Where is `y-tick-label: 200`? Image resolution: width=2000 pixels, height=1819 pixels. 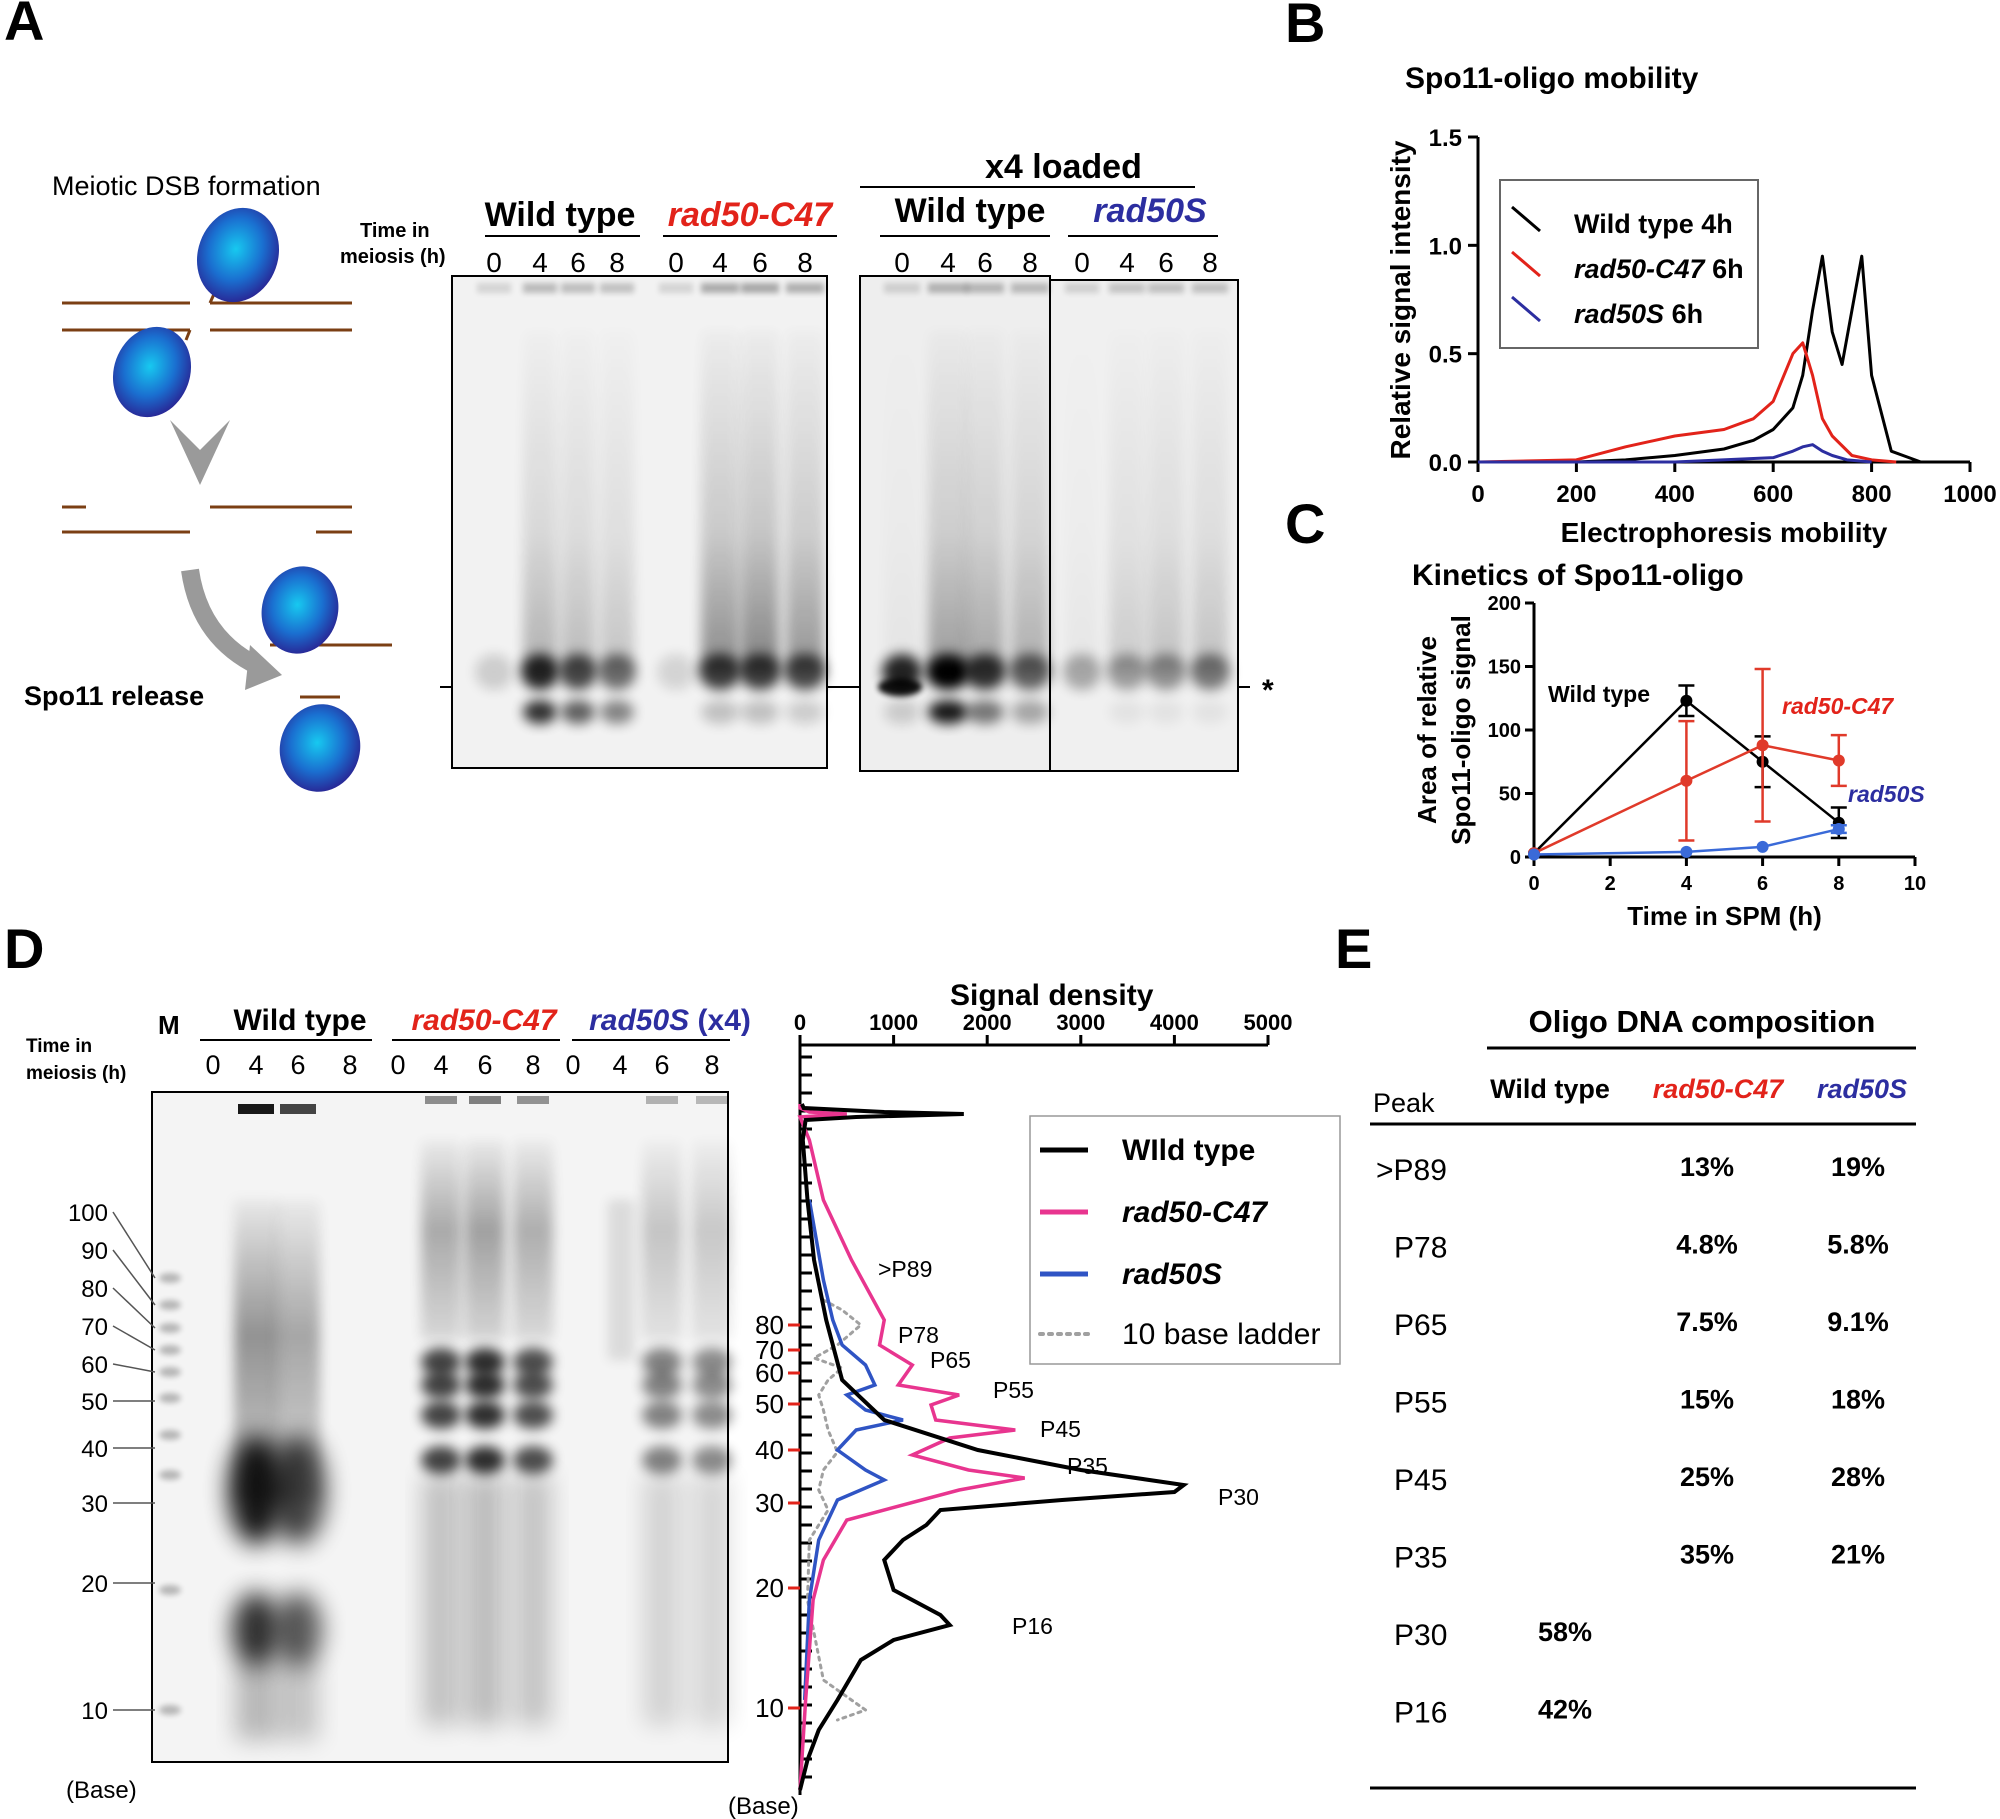
y-tick-label: 200 is located at coordinates (1504, 604).